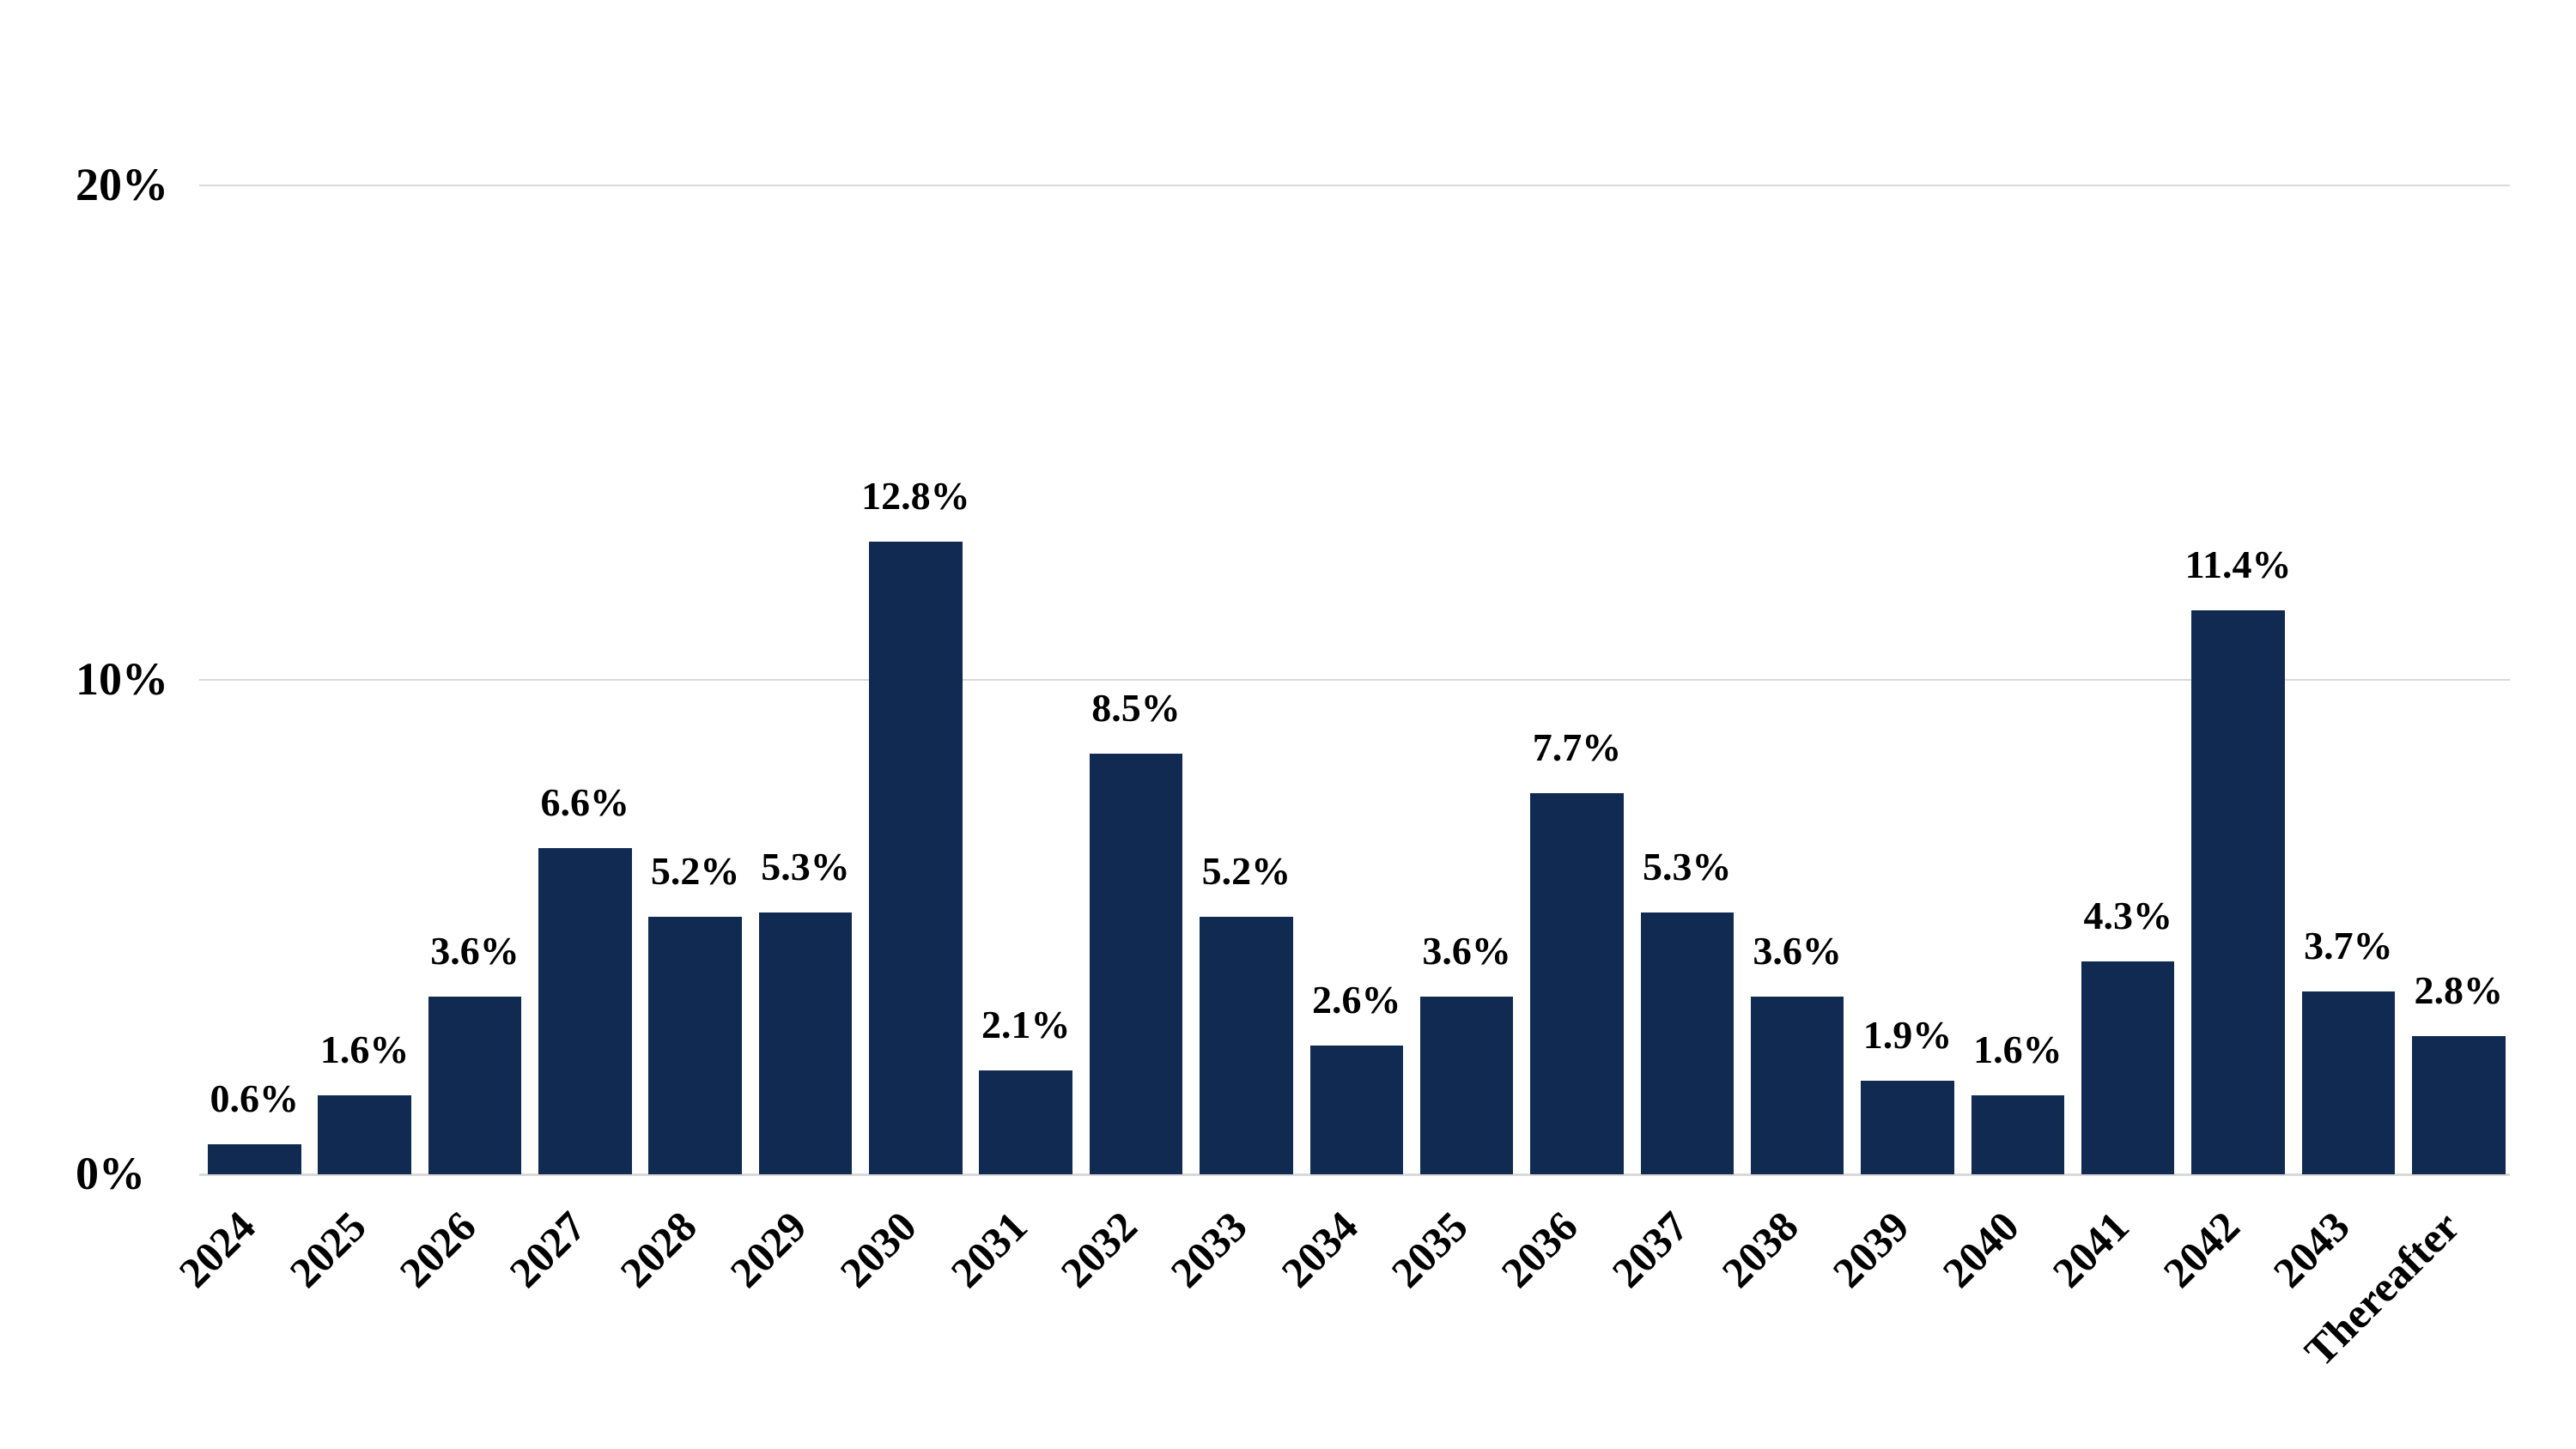  Describe the element at coordinates (2459, 1104) in the screenshot. I see `bar-Thereafter` at that location.